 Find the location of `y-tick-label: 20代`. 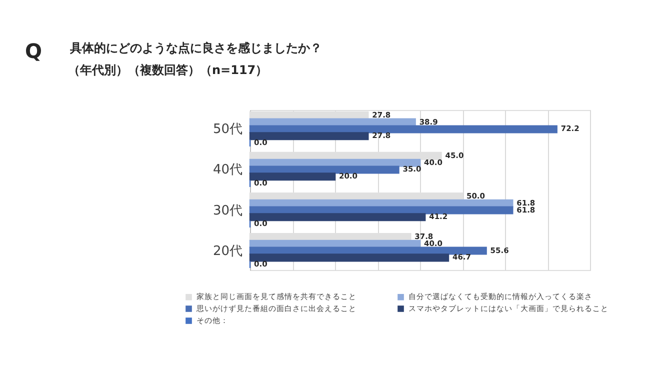

y-tick-label: 20代 is located at coordinates (227, 251).